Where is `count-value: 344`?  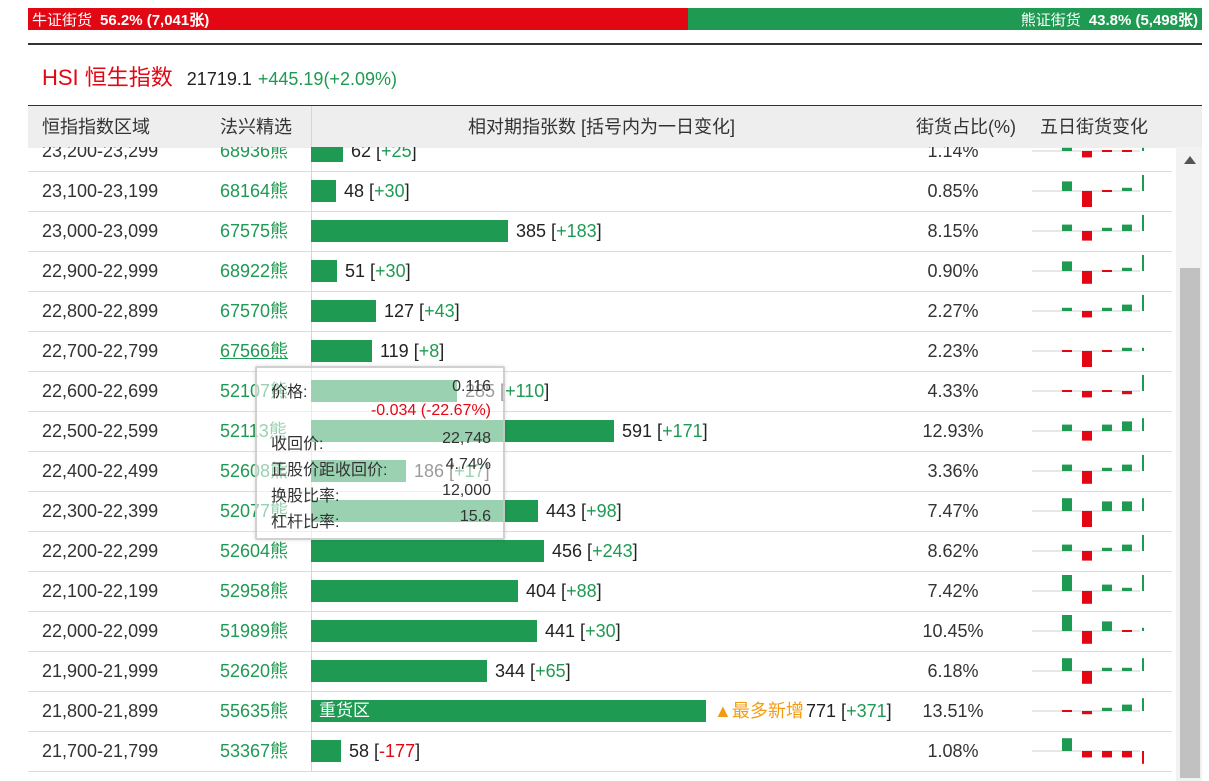 count-value: 344 is located at coordinates (510, 671).